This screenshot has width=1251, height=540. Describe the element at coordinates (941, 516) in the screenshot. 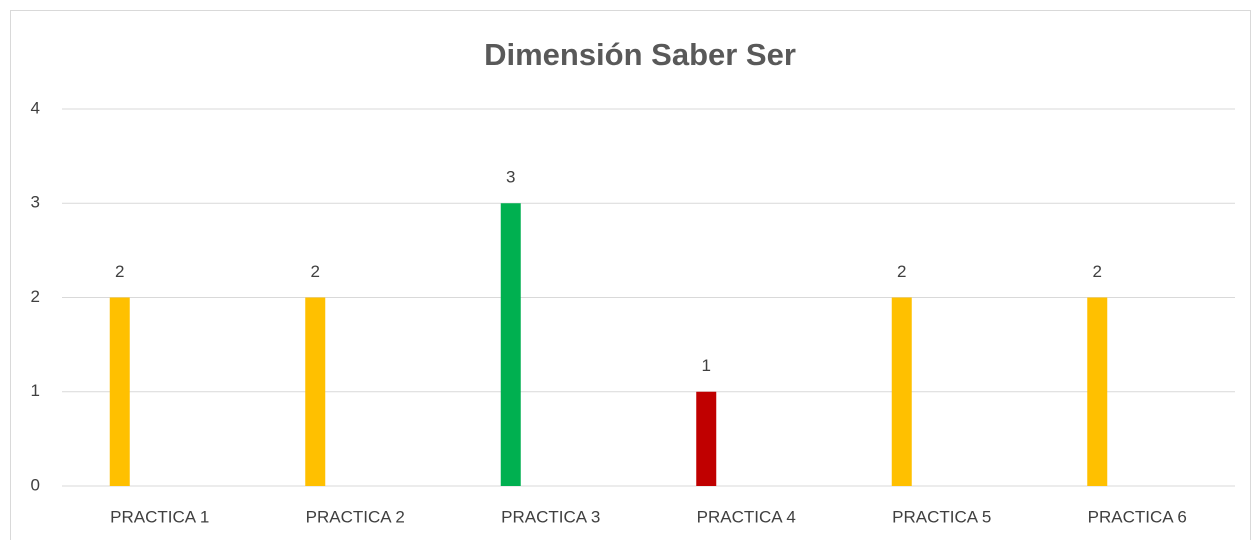

I see `x-tick-label: PRACTICA 5` at that location.